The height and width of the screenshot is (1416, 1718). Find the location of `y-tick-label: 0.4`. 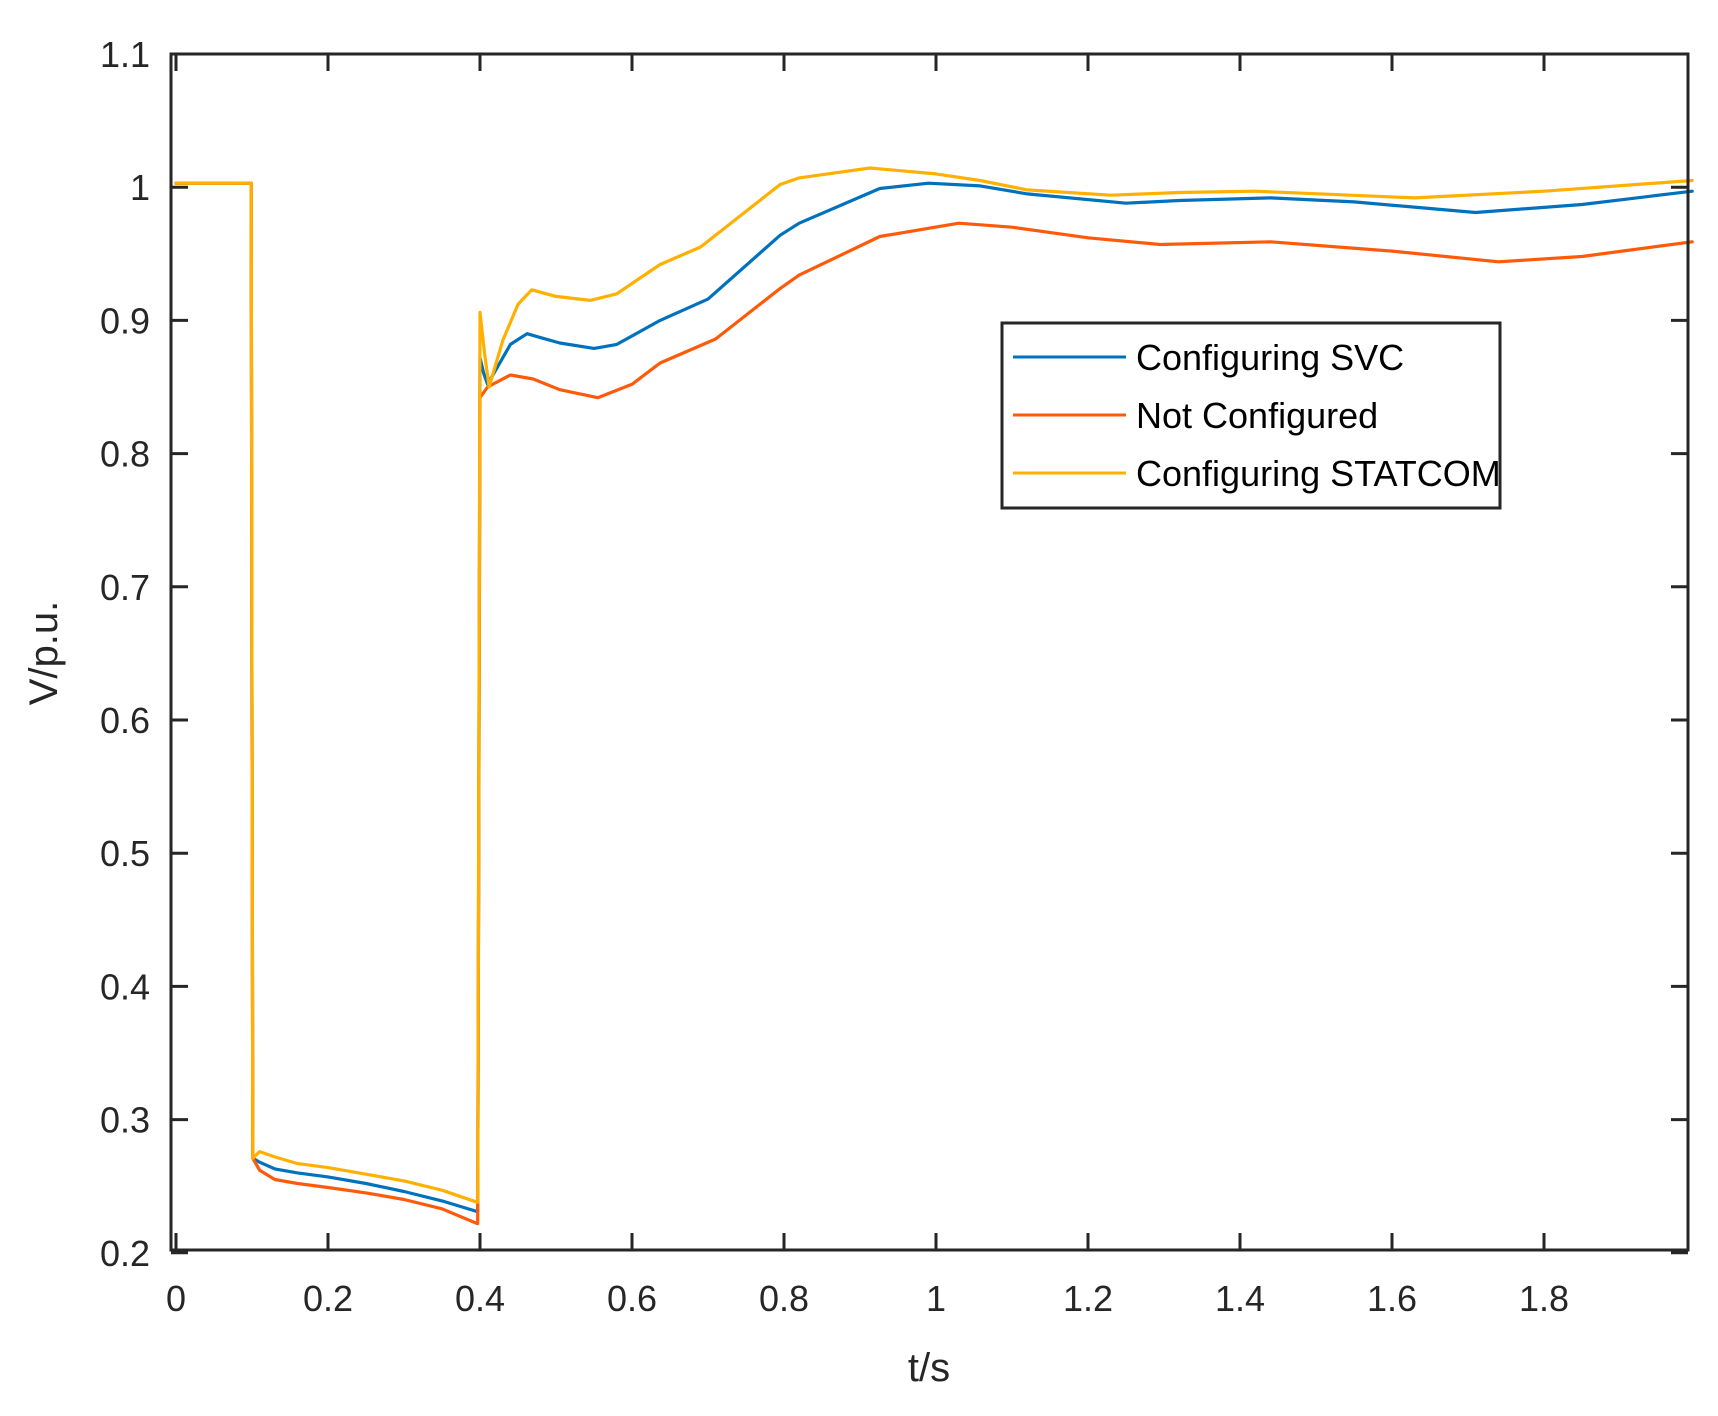

y-tick-label: 0.4 is located at coordinates (125, 986).